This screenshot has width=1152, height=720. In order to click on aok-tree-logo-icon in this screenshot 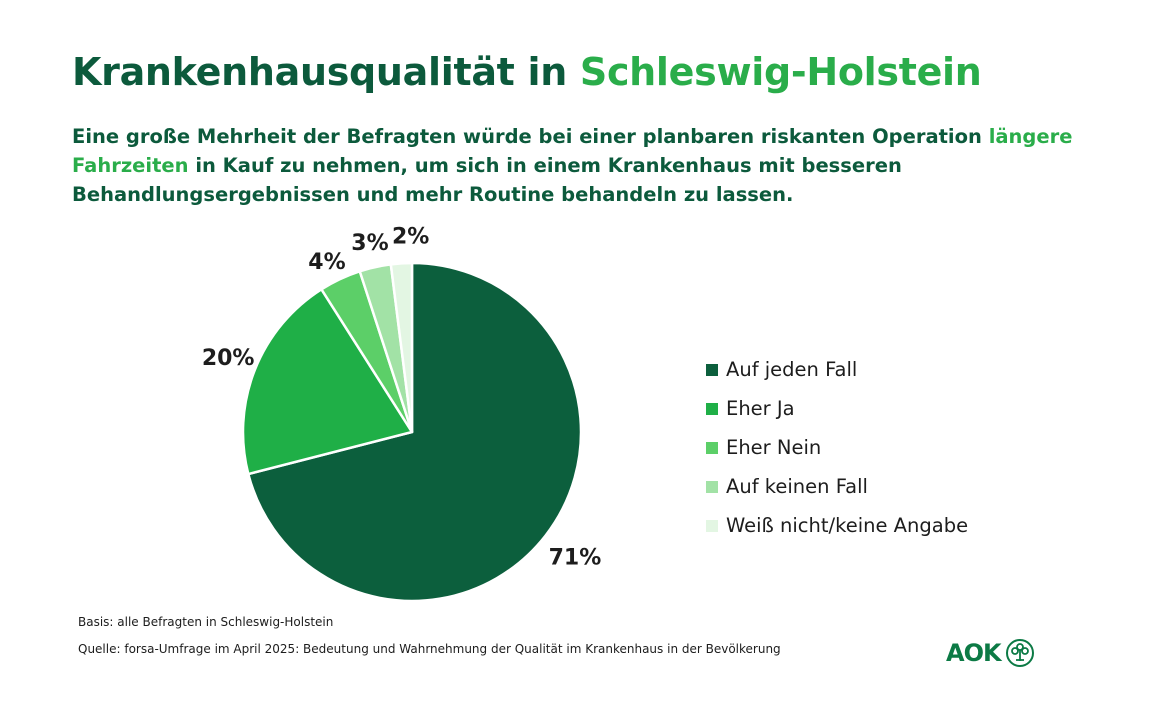, I will do `click(1019, 653)`.